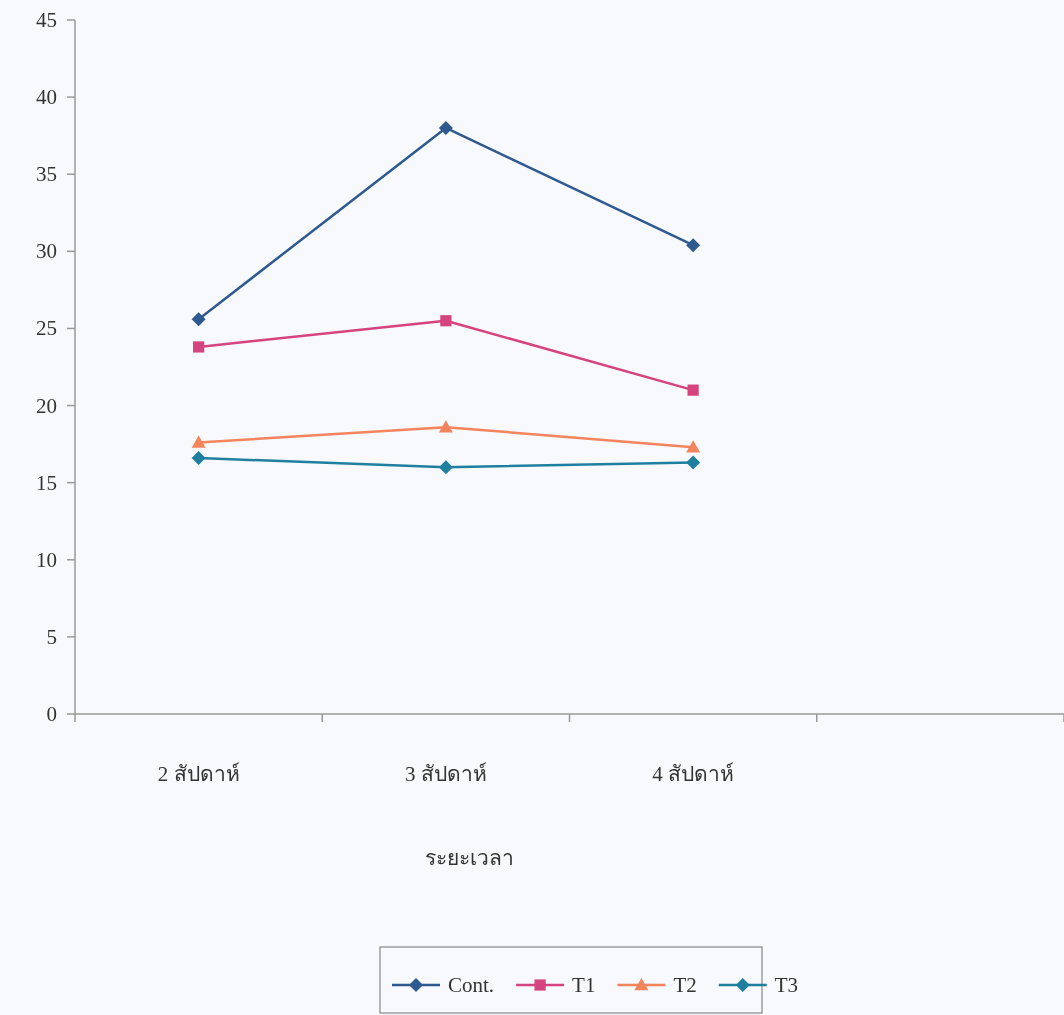  What do you see at coordinates (46, 559) in the screenshot?
I see `y-tick-label: 10` at bounding box center [46, 559].